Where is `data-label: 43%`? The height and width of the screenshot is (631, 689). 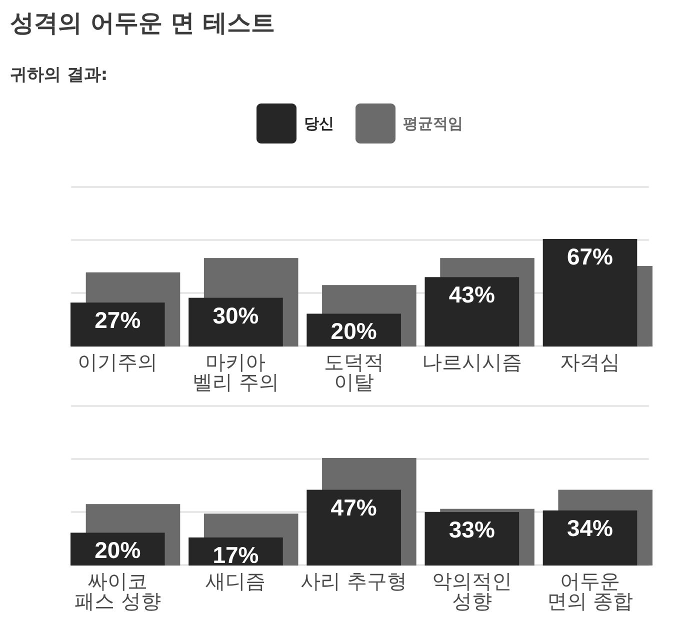
data-label: 43% is located at coordinates (471, 295).